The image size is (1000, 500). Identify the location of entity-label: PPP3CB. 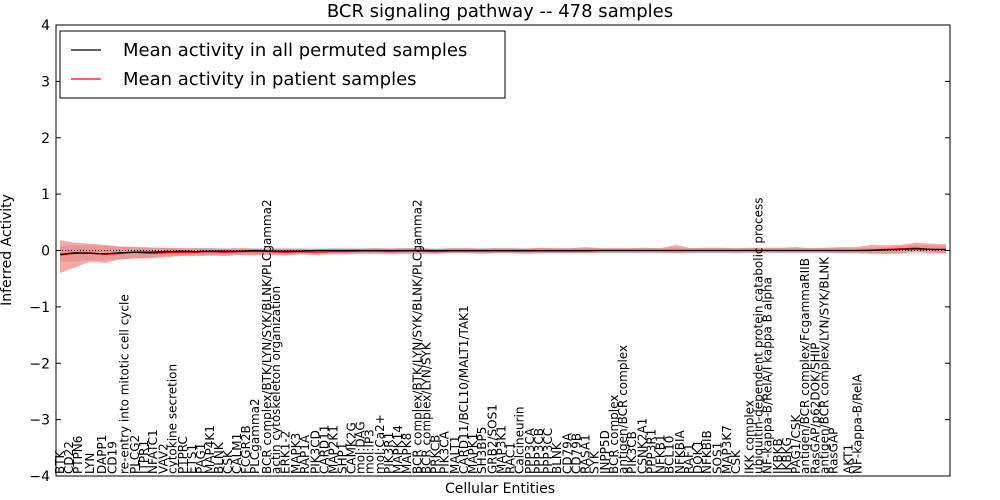
(539, 451).